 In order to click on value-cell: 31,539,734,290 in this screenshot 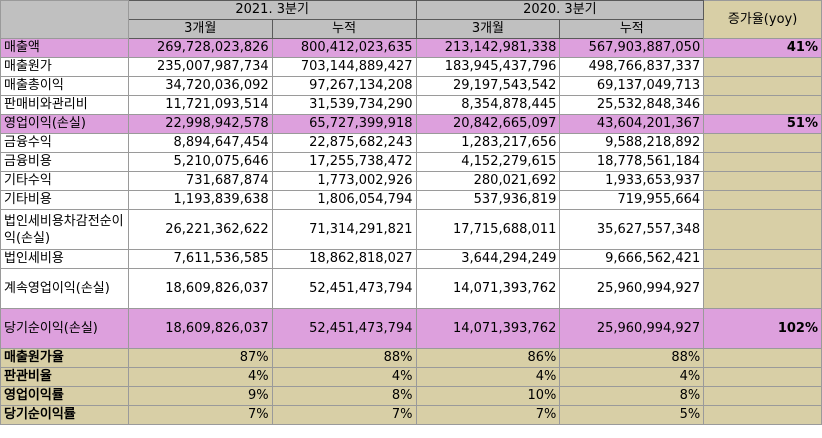, I will do `click(344, 105)`.